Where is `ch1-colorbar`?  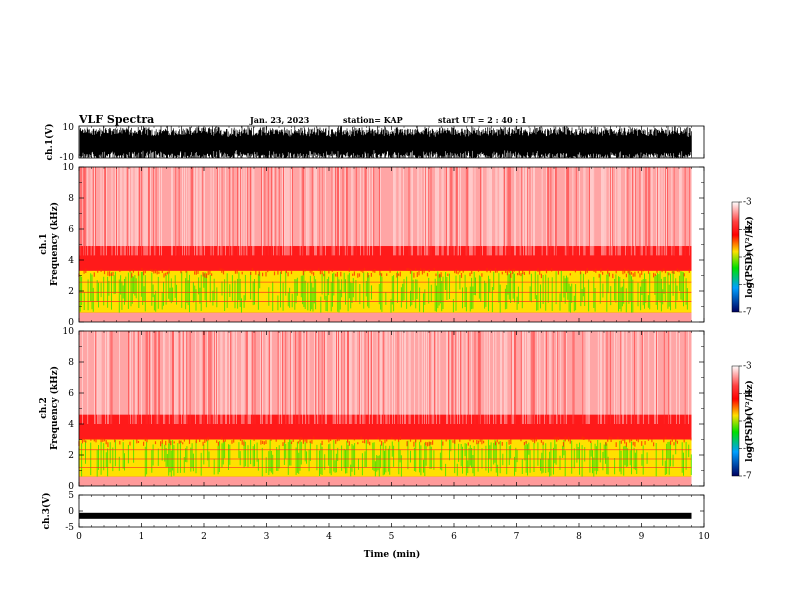
ch1-colorbar is located at coordinates (735, 257).